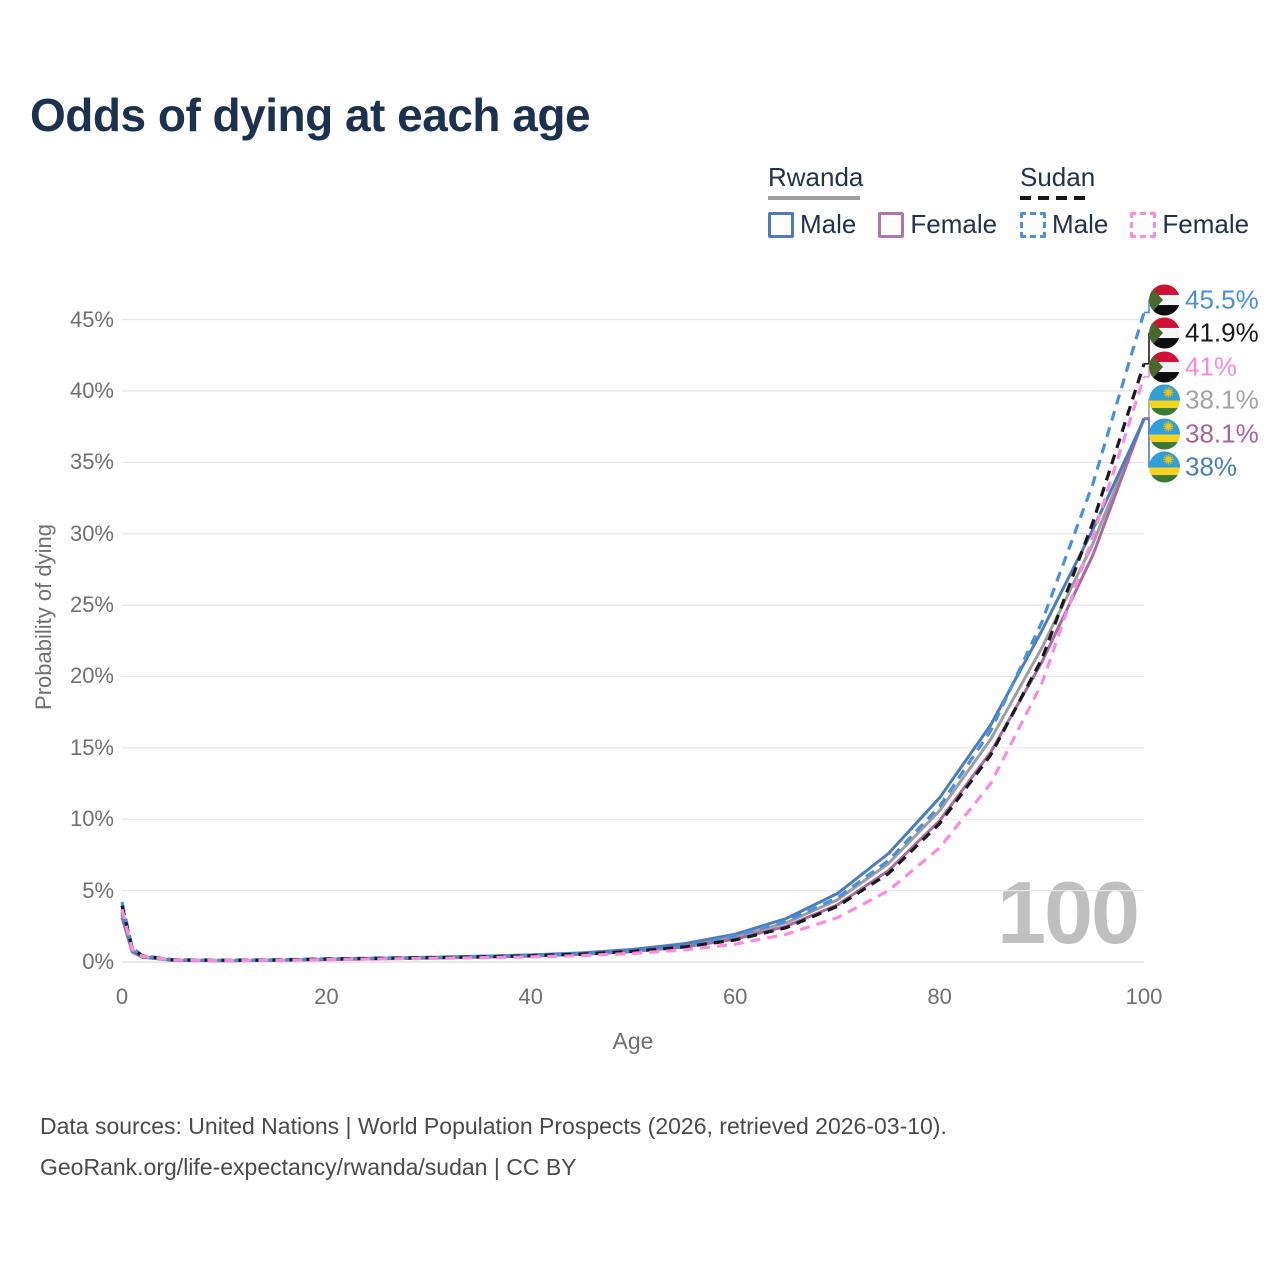 The width and height of the screenshot is (1280, 1280). What do you see at coordinates (1222, 433) in the screenshot?
I see `end-label-value-rwanda-female: 38.1%` at bounding box center [1222, 433].